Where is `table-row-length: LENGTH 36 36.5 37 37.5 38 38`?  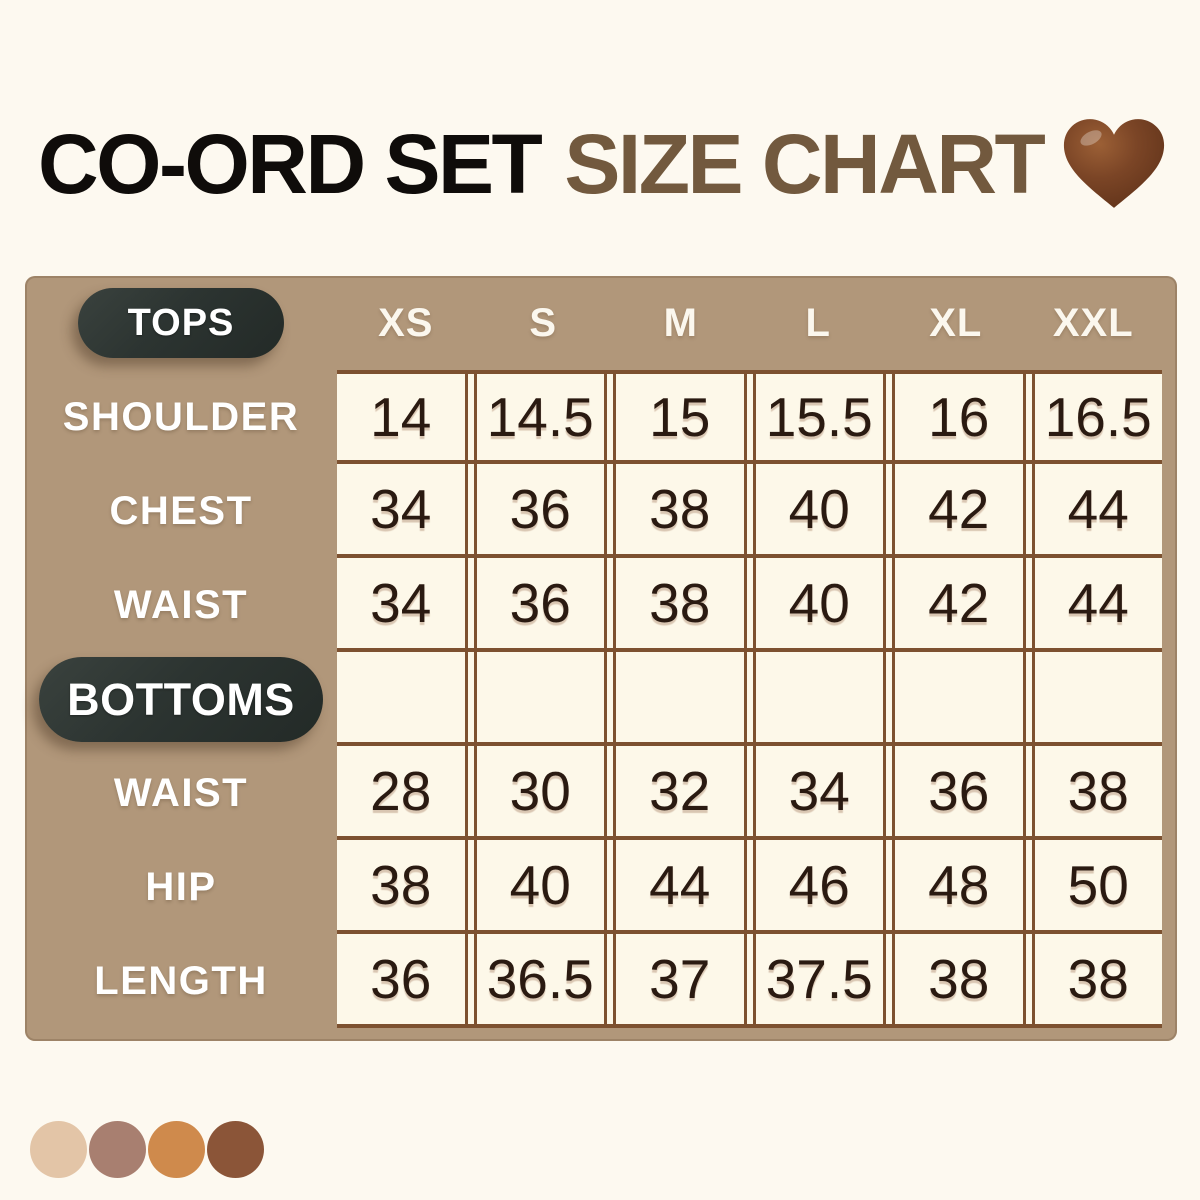
table-row-length: LENGTH 36 36.5 37 37.5 38 38 is located at coordinates (593, 981).